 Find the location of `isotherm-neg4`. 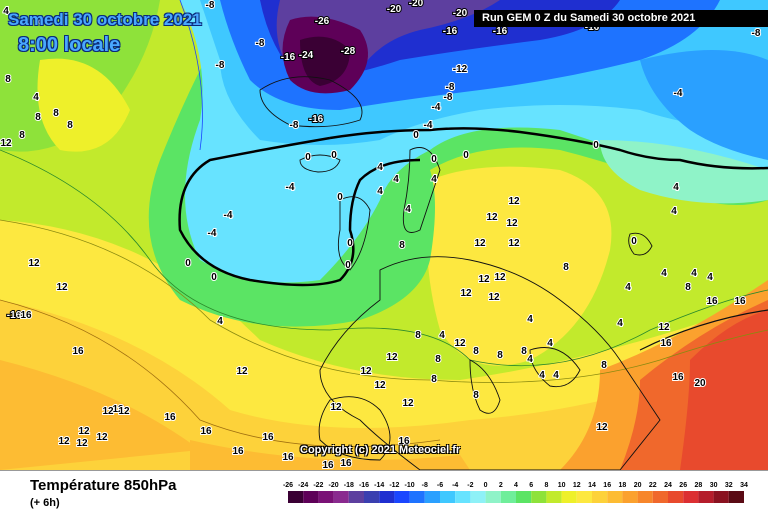

isotherm-neg4 is located at coordinates (191, 75).